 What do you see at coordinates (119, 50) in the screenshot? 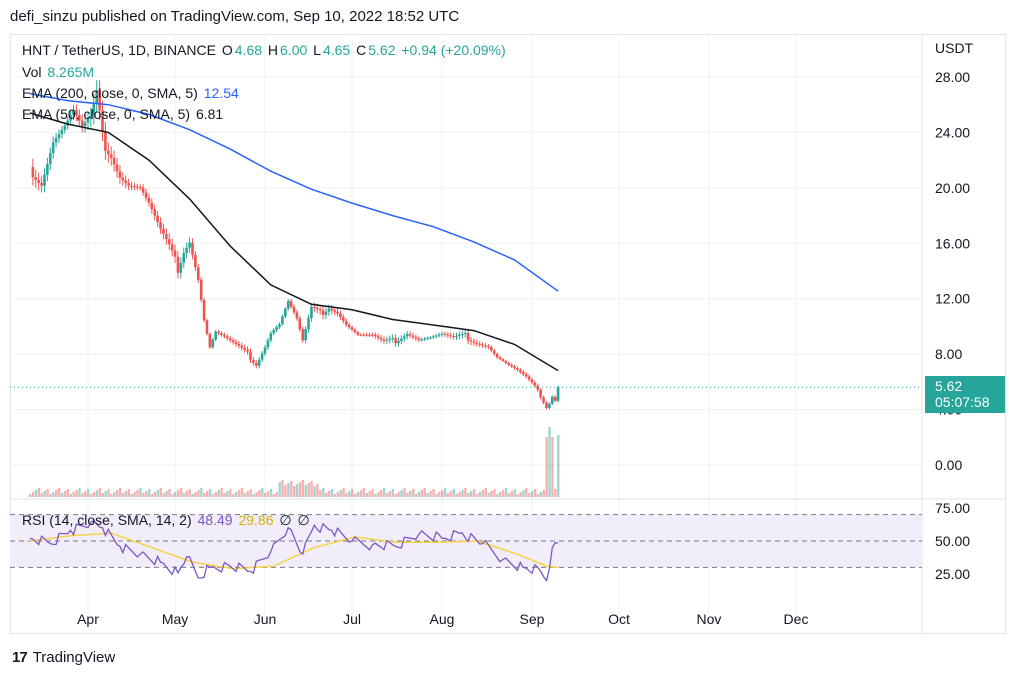
I see `symbol-title: HNT / TetherUS, 1D, BINANCE` at bounding box center [119, 50].